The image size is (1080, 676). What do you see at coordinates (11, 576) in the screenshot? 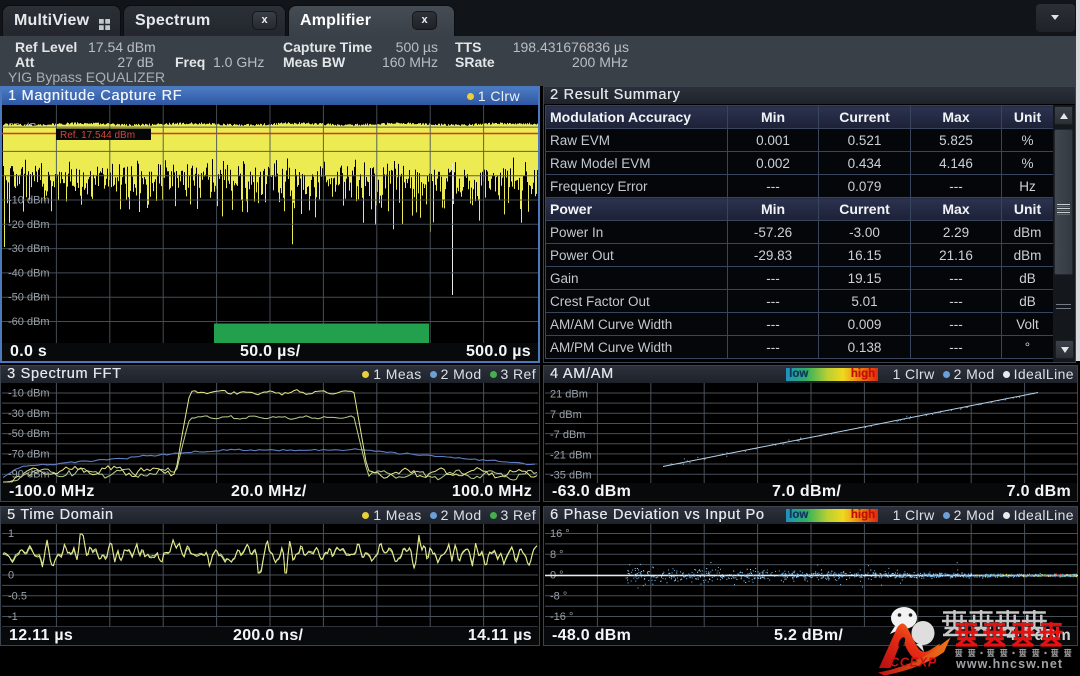
I see `svg-text: 0` at bounding box center [11, 576].